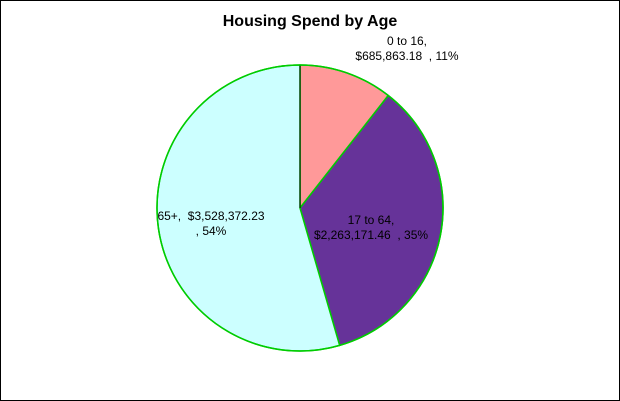  What do you see at coordinates (407, 48) in the screenshot?
I see `data-label-0-to-16: 0 to 16, $685,863.18 , 11%` at bounding box center [407, 48].